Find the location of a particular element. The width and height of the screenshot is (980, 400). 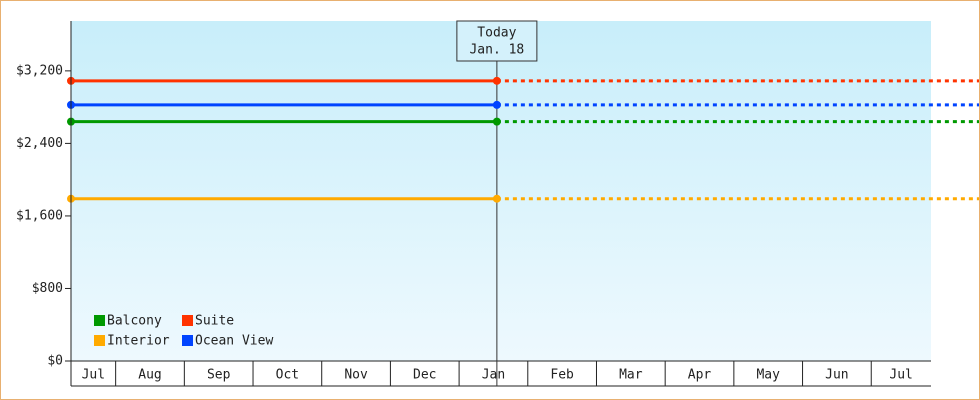

x-tick-label: Feb is located at coordinates (562, 375).